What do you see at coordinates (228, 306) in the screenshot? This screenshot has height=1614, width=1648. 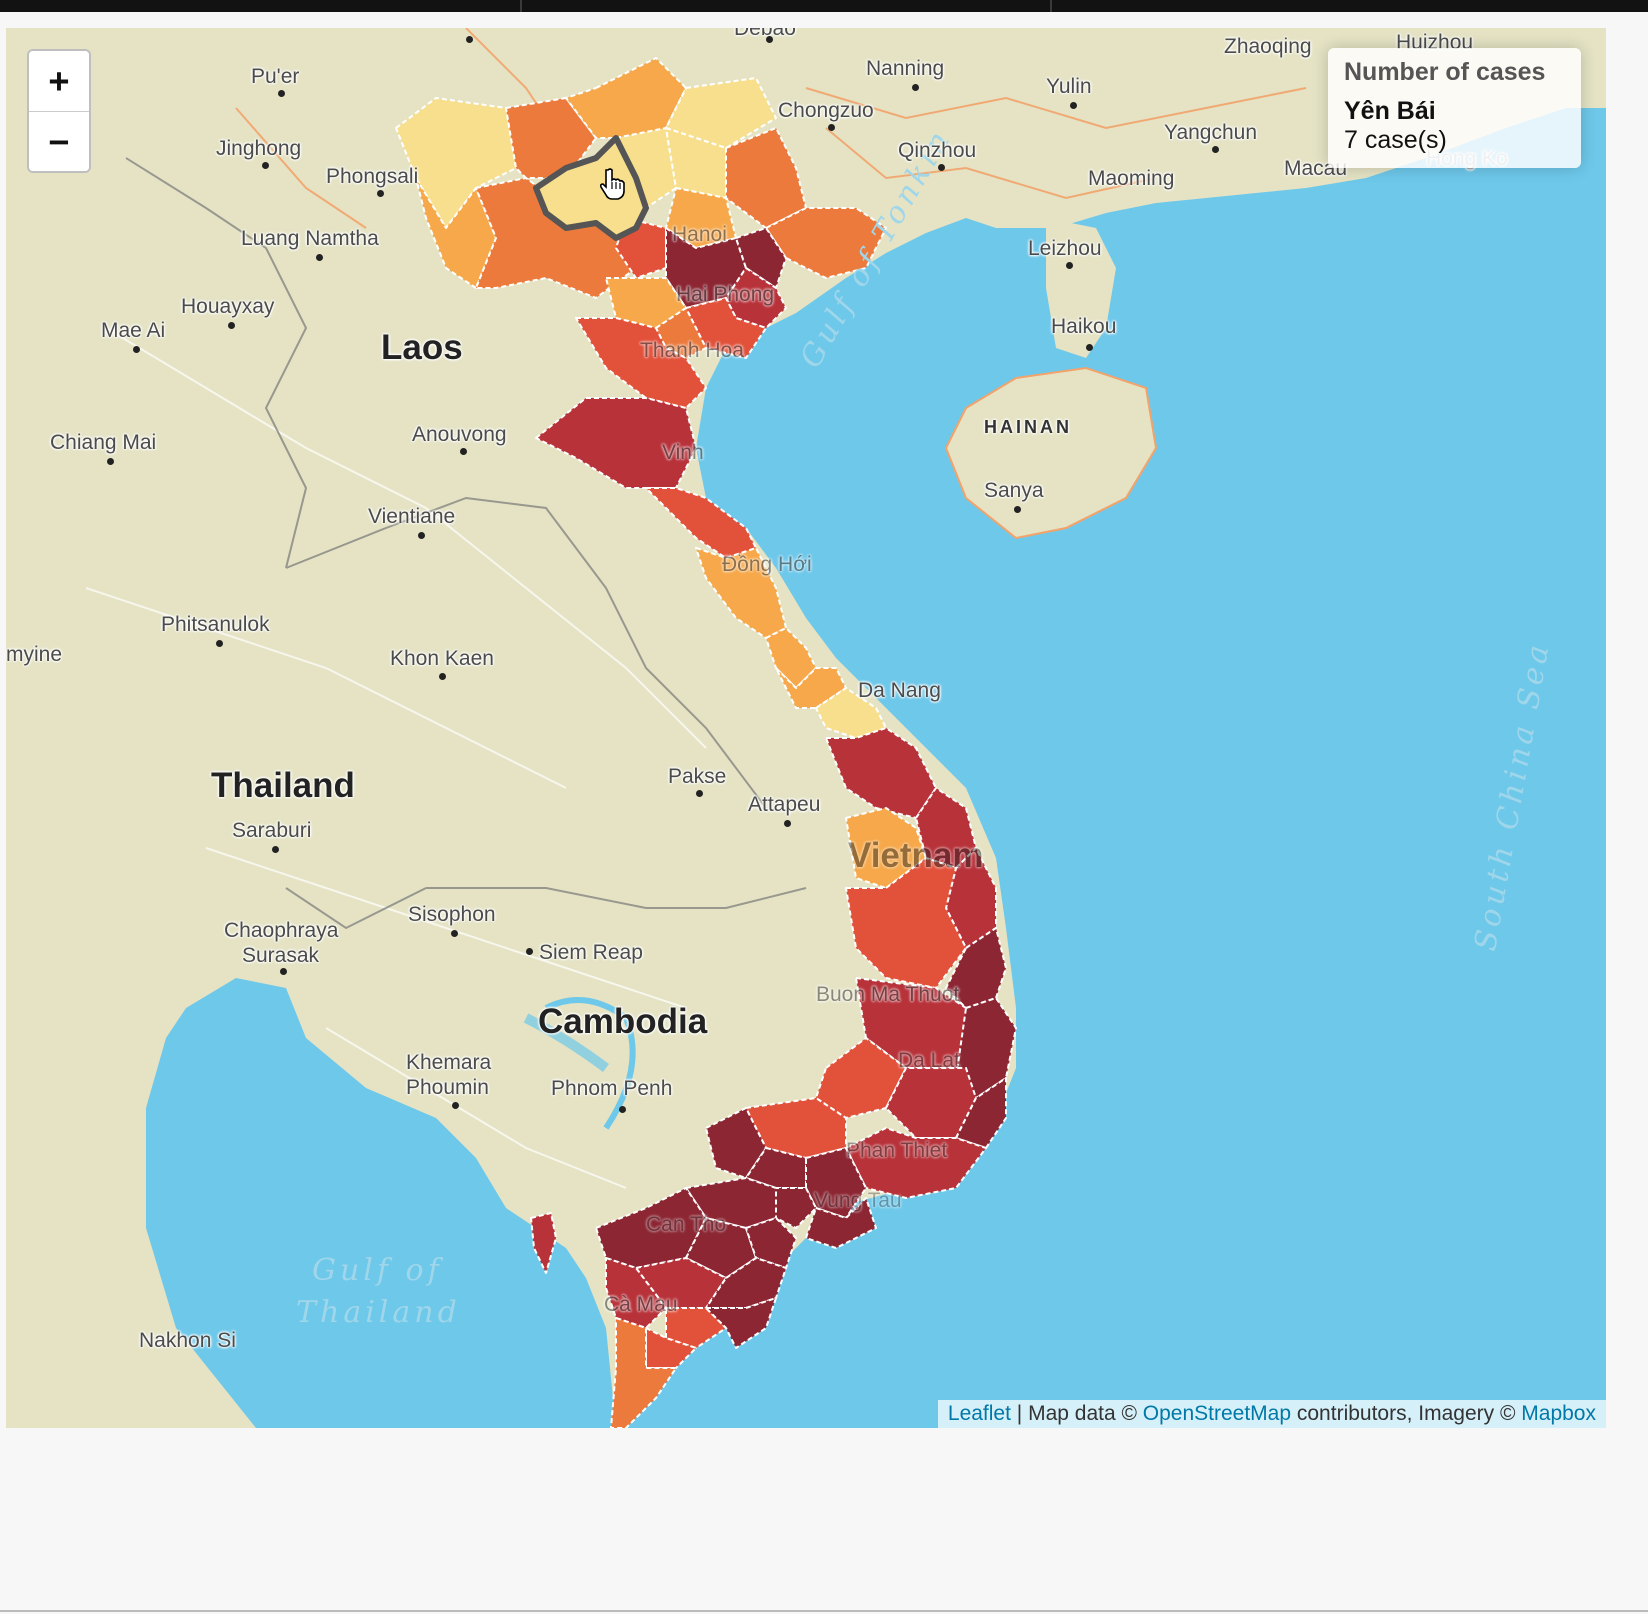 I see `label-houayxay: Houayxay` at bounding box center [228, 306].